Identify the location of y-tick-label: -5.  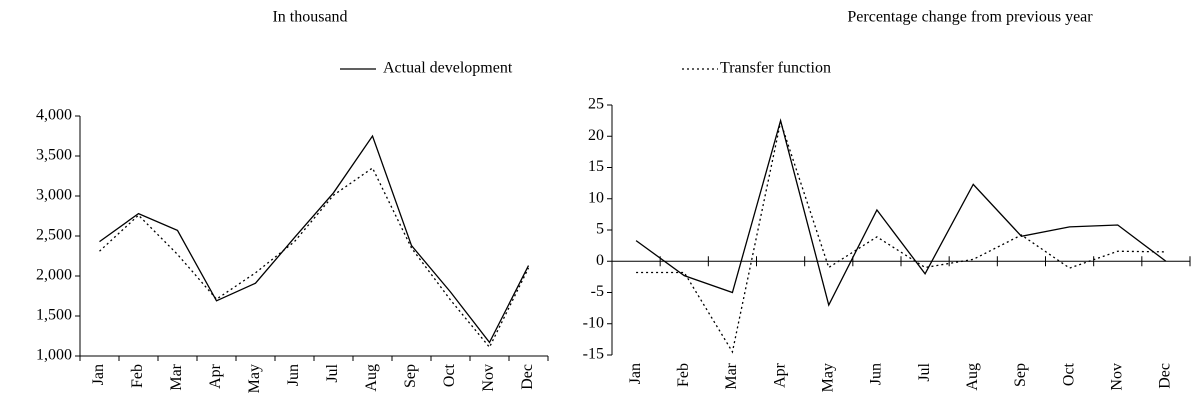
(597, 291).